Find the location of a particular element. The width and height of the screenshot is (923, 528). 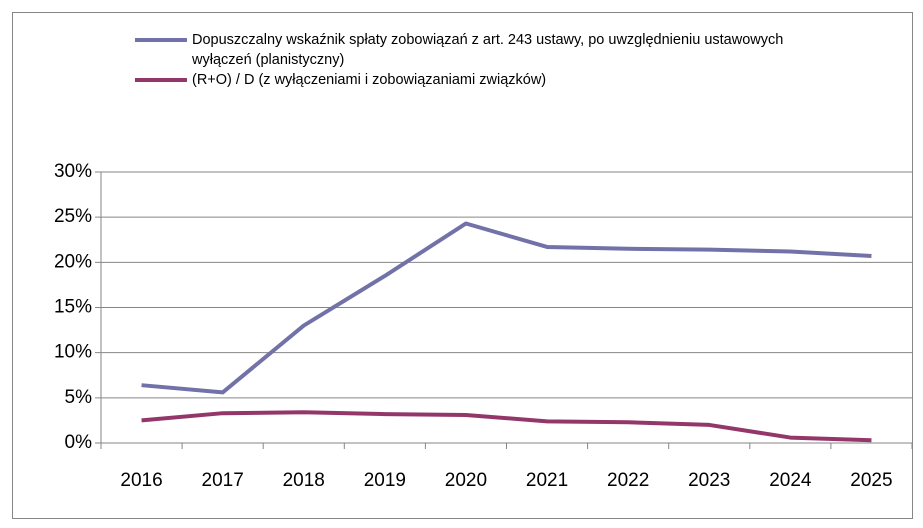

y-tick-label: 15% is located at coordinates (73, 307).